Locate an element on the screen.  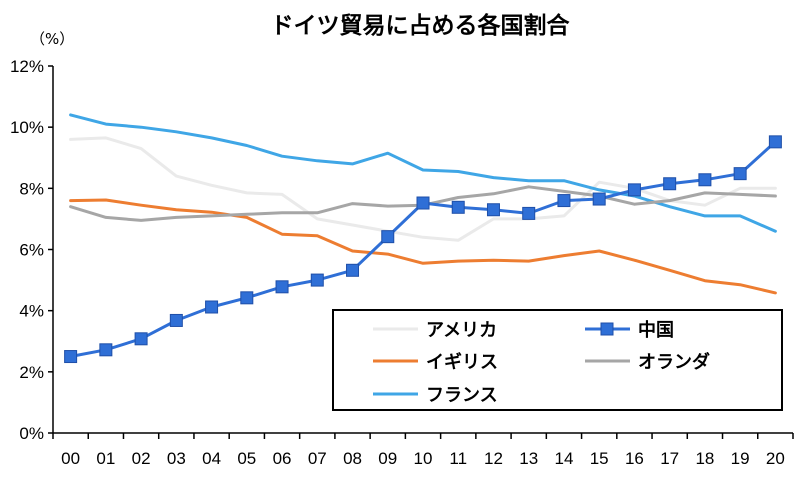
legend-label: イギリス is located at coordinates (462, 362).